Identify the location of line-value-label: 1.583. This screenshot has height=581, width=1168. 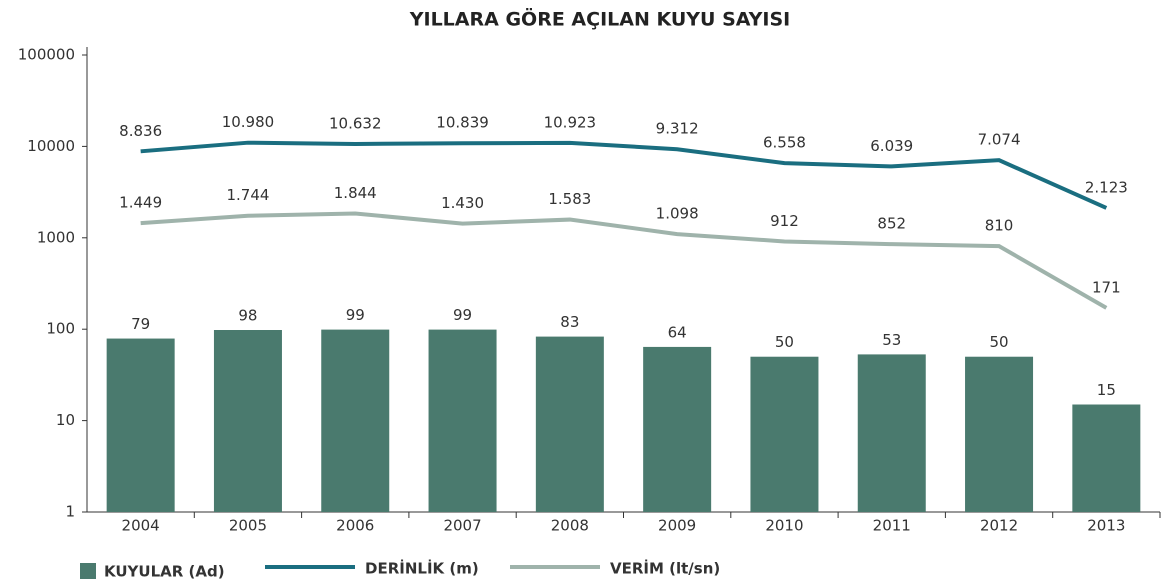
(569, 199).